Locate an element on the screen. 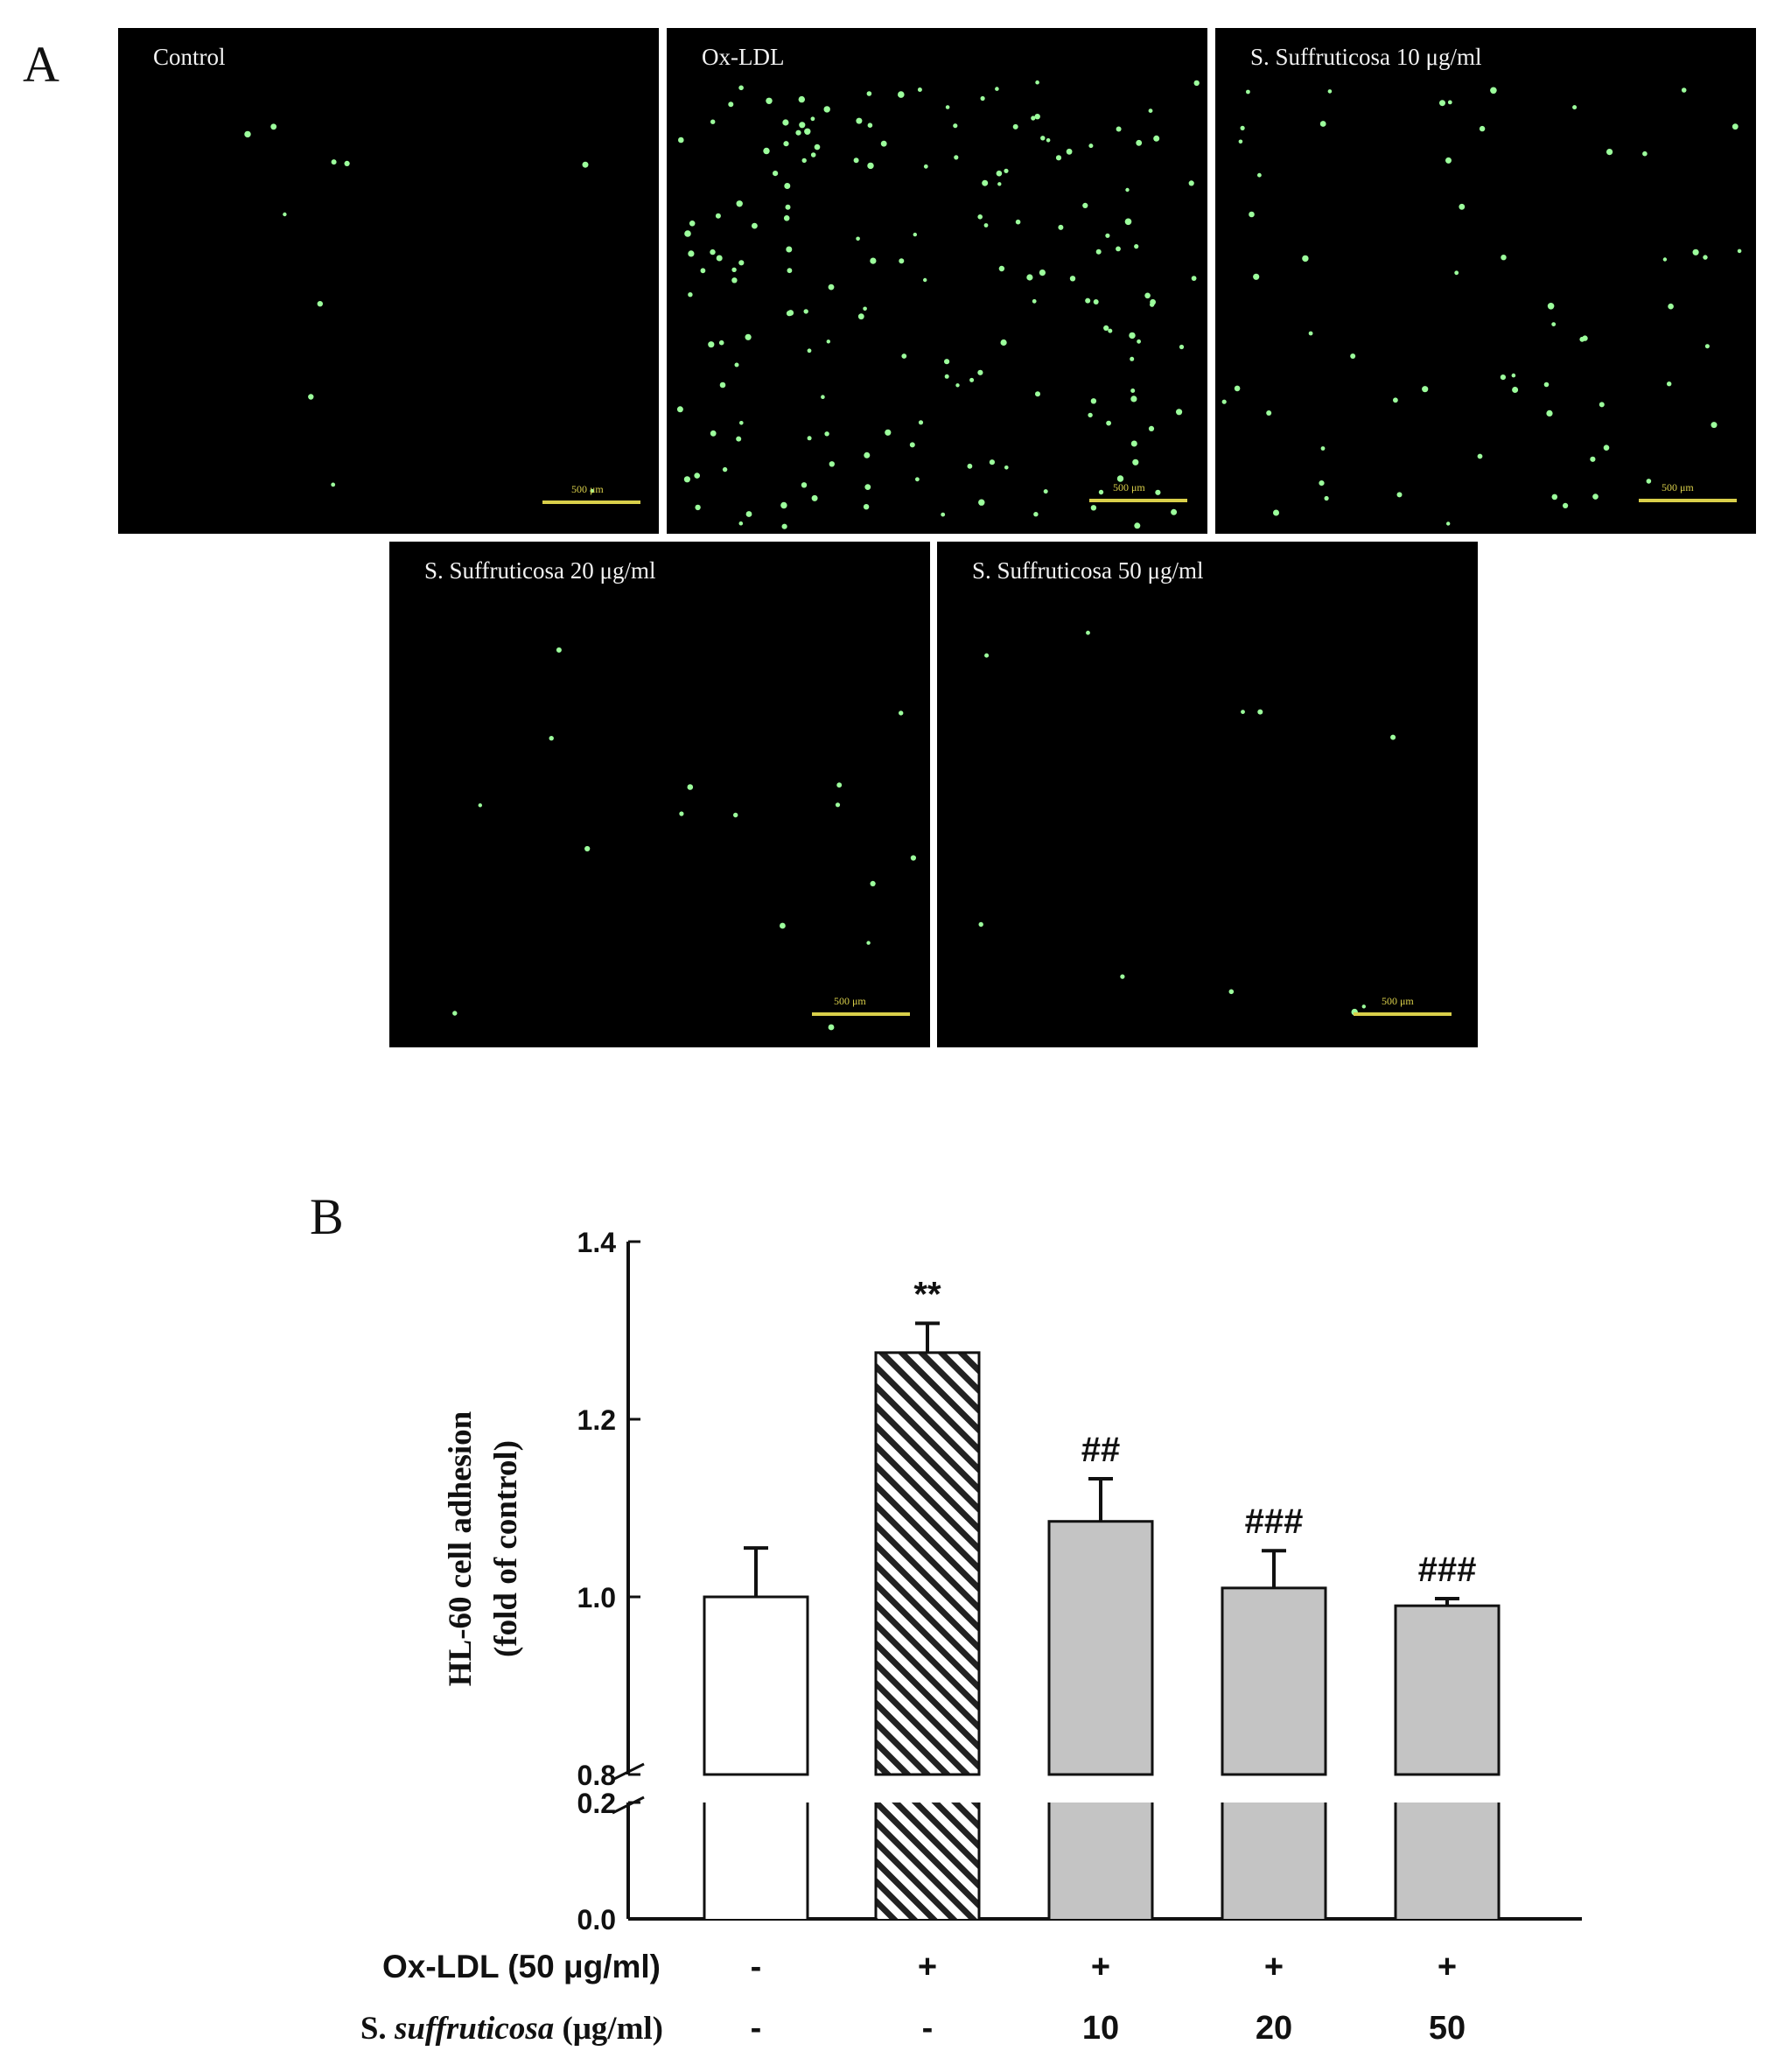 The width and height of the screenshot is (1770, 2072). oxldl-condition: - is located at coordinates (756, 1967).